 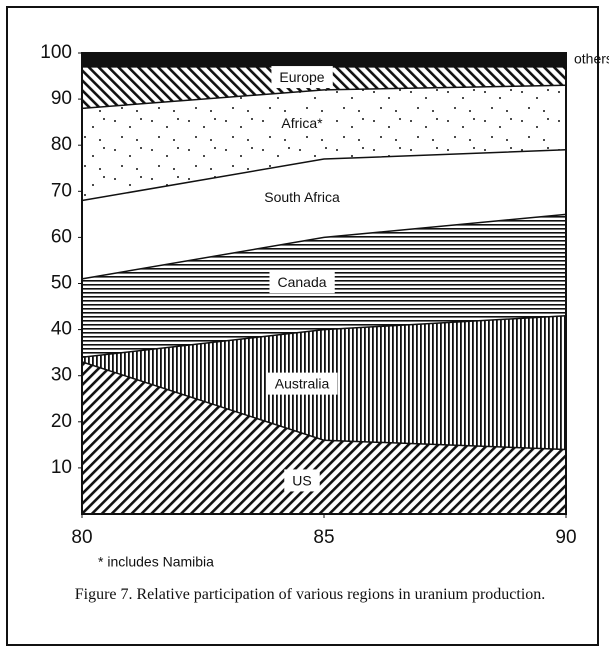 I want to click on area-label: Australia, so click(x=302, y=384).